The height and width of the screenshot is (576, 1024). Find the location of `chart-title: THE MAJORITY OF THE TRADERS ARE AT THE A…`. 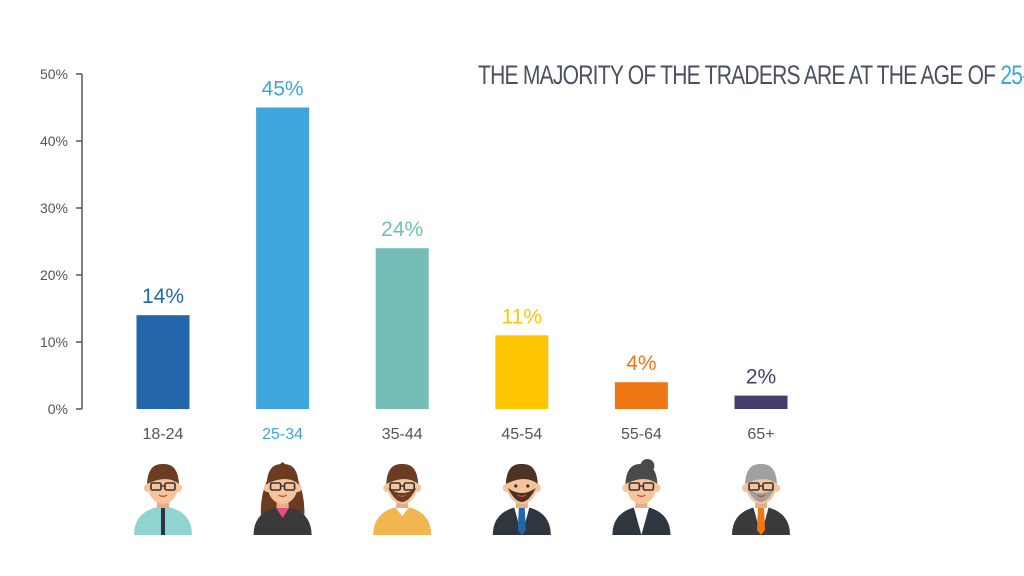

chart-title: THE MAJORITY OF THE TRADERS ARE AT THE A… is located at coordinates (751, 75).